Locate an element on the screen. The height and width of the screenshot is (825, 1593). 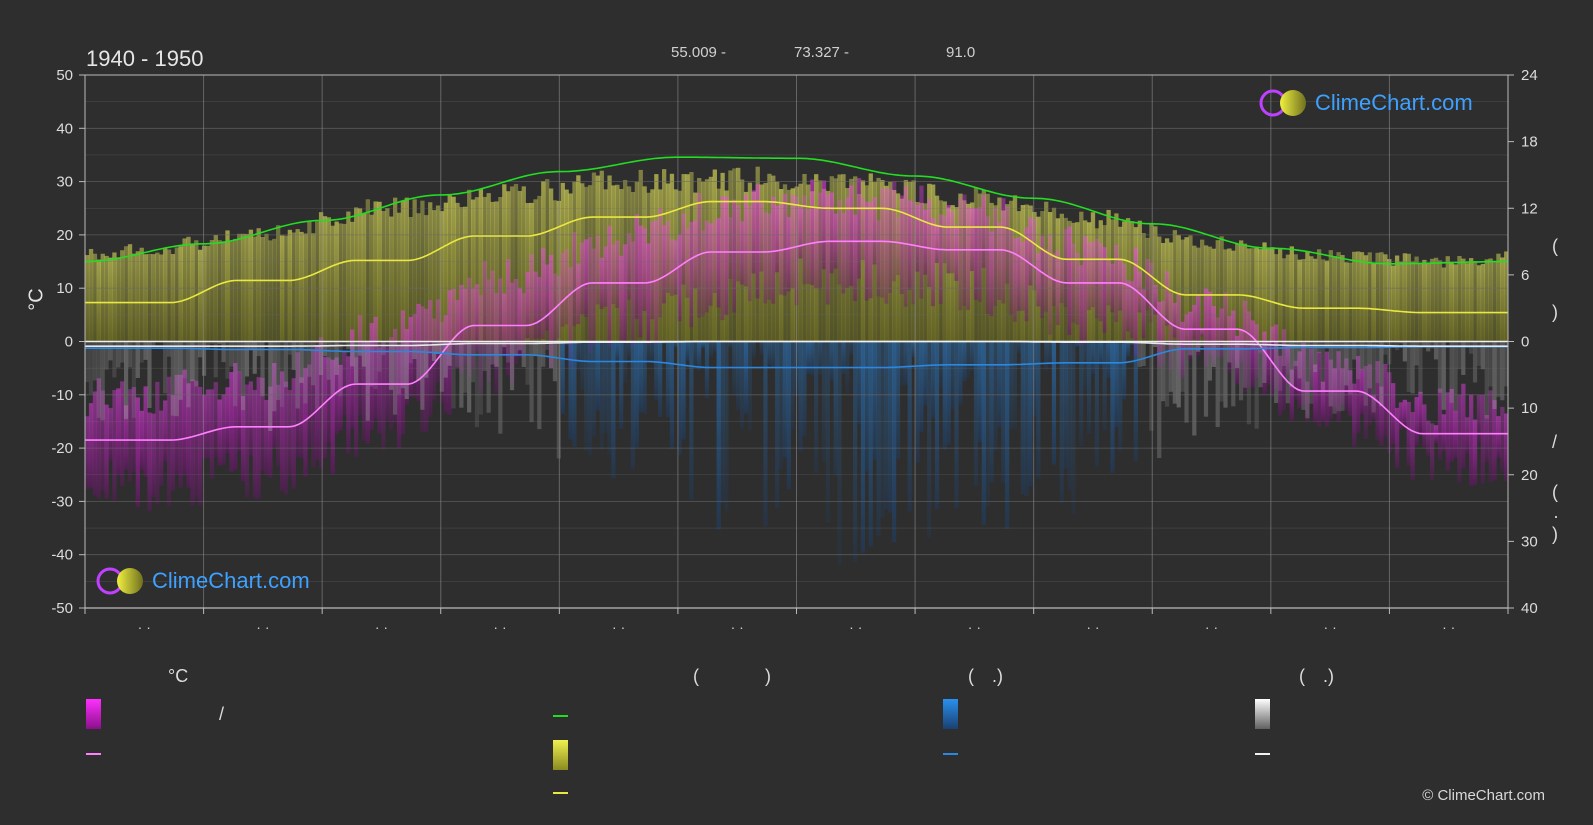
right-top-tick-label: 24 is located at coordinates (1529, 75).